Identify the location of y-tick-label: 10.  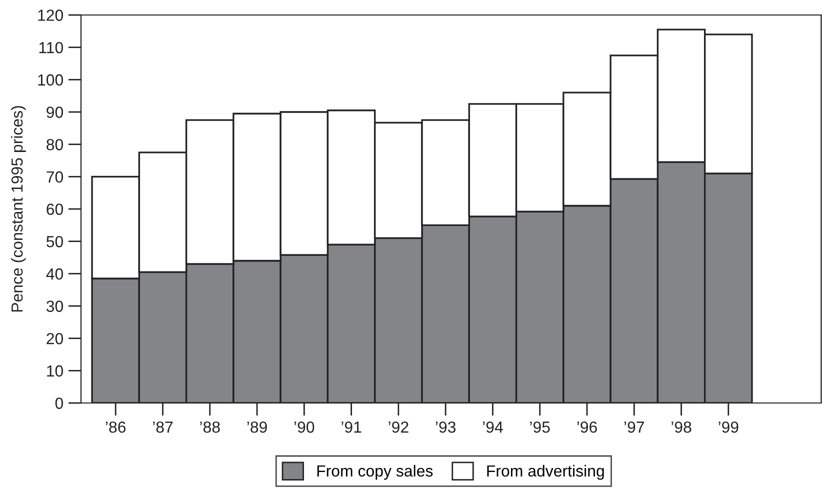
(55, 371).